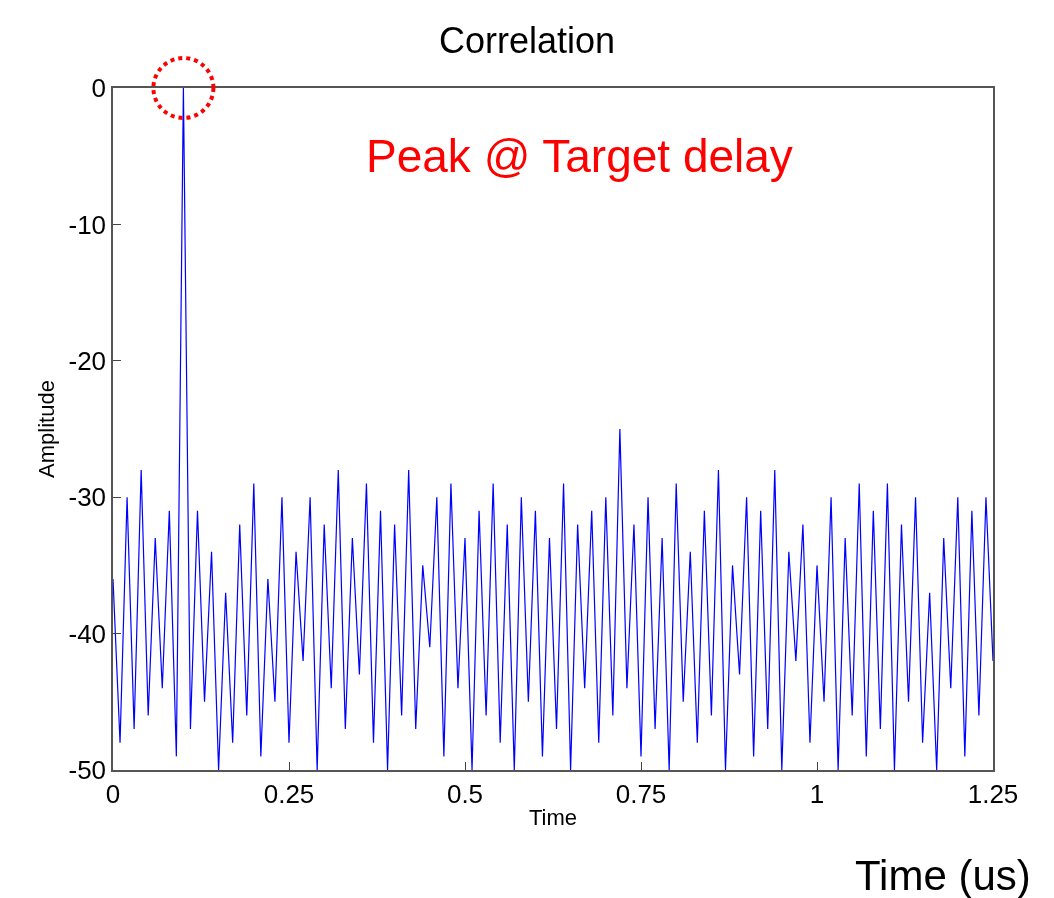  Describe the element at coordinates (993, 793) in the screenshot. I see `x-tick-label: 1.25` at that location.